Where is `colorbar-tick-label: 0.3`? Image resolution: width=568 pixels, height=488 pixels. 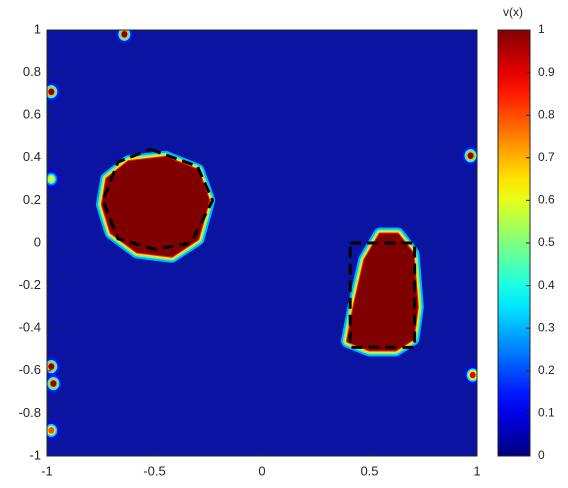 colorbar-tick-label: 0.3 is located at coordinates (546, 327).